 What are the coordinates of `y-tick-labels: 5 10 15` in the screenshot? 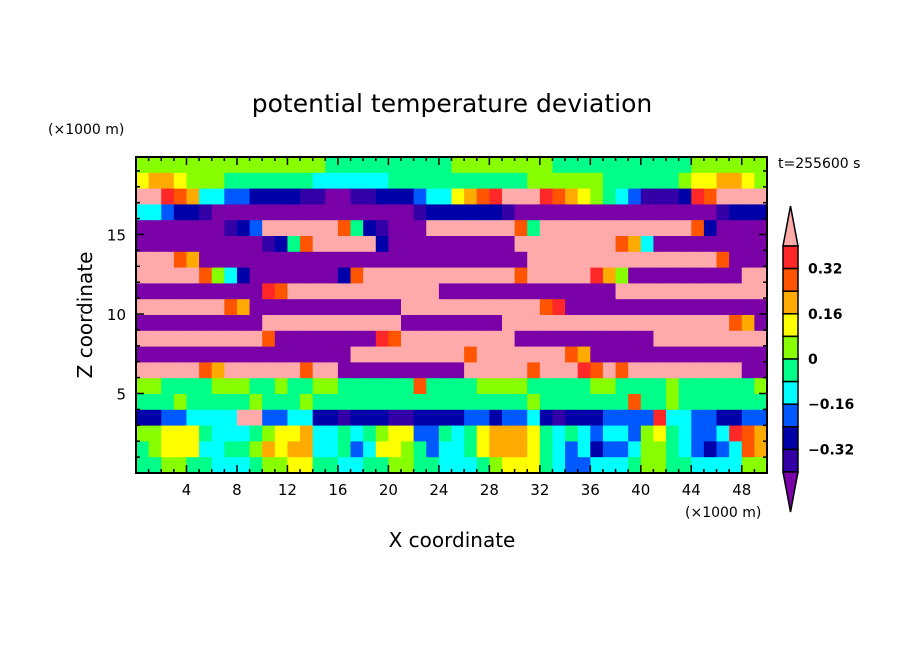 It's located at (116, 315).